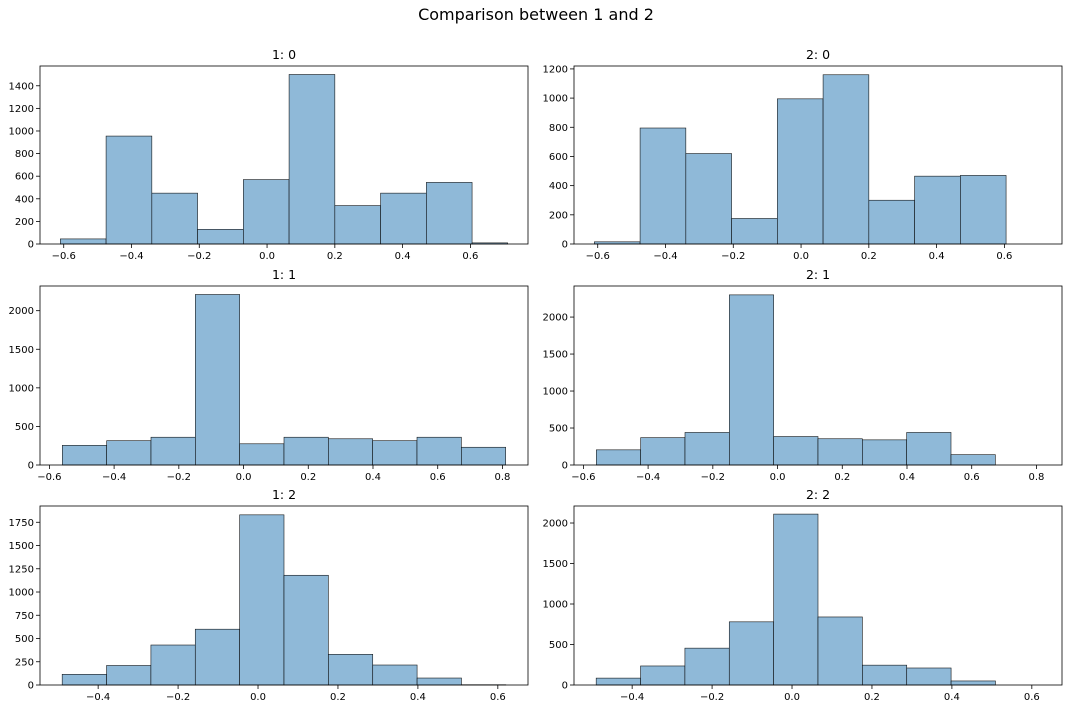  Describe the element at coordinates (24, 616) in the screenshot. I see `y-tick-label: 750` at that location.